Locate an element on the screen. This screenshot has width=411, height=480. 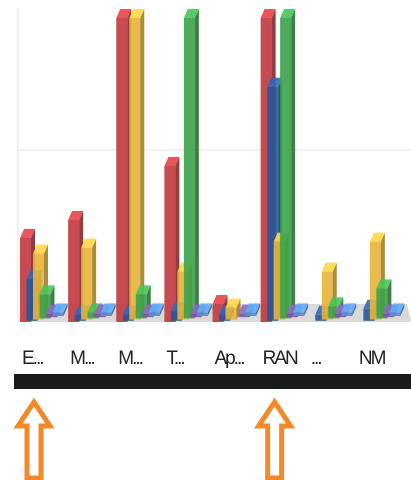
x-tick-label: NM is located at coordinates (372, 358).